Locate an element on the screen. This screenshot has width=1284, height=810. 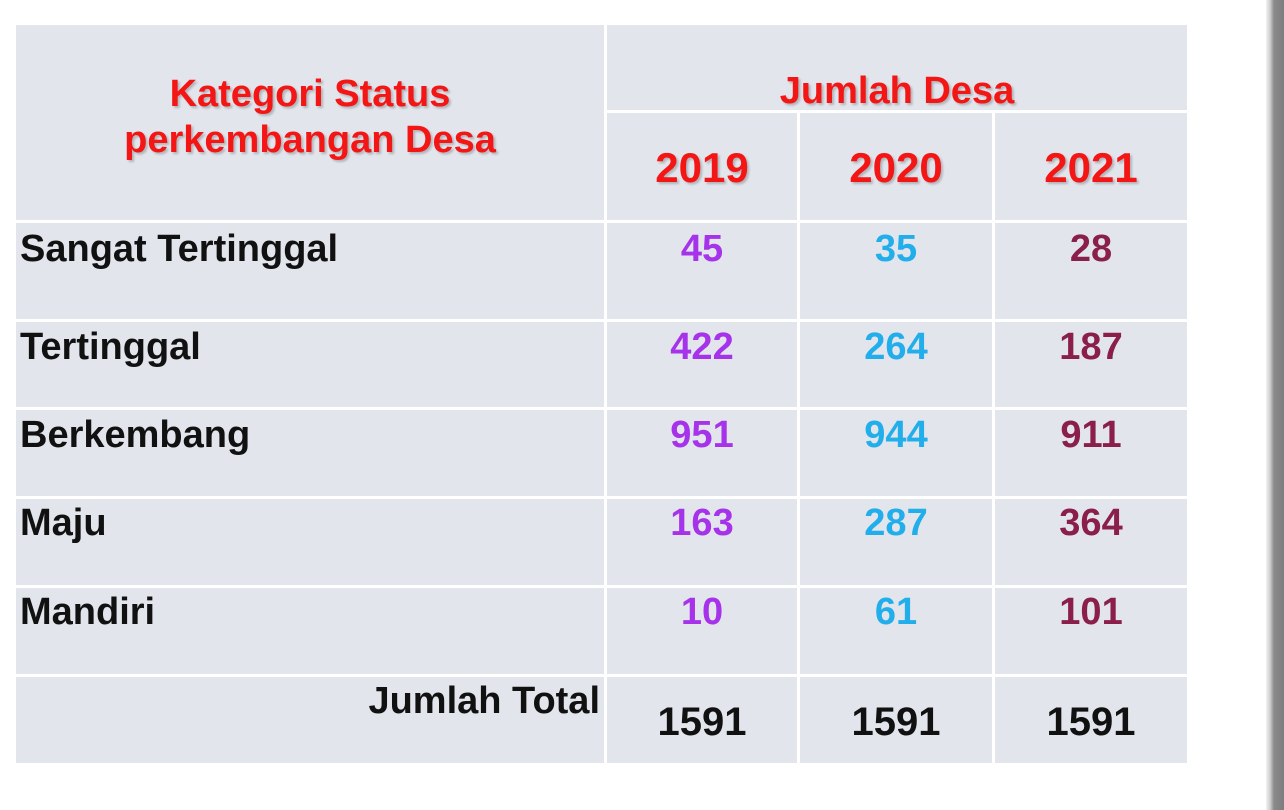
value-2021: 28 is located at coordinates (1091, 249).